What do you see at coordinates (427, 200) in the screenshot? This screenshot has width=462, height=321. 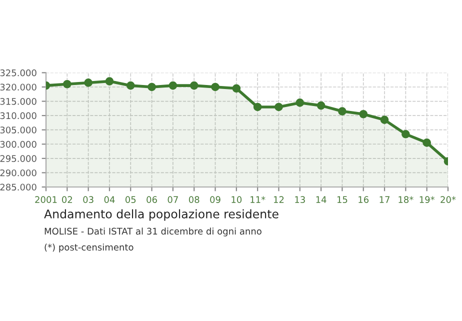 I see `x-tick-label: 19*` at bounding box center [427, 200].